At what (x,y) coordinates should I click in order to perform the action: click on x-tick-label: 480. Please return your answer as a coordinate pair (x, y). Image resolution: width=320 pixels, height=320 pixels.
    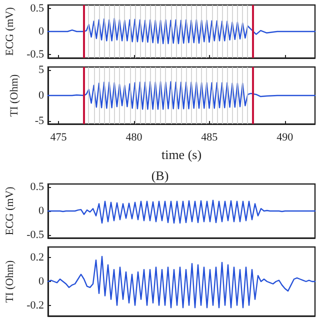
    Looking at the image, I should click on (134, 138).